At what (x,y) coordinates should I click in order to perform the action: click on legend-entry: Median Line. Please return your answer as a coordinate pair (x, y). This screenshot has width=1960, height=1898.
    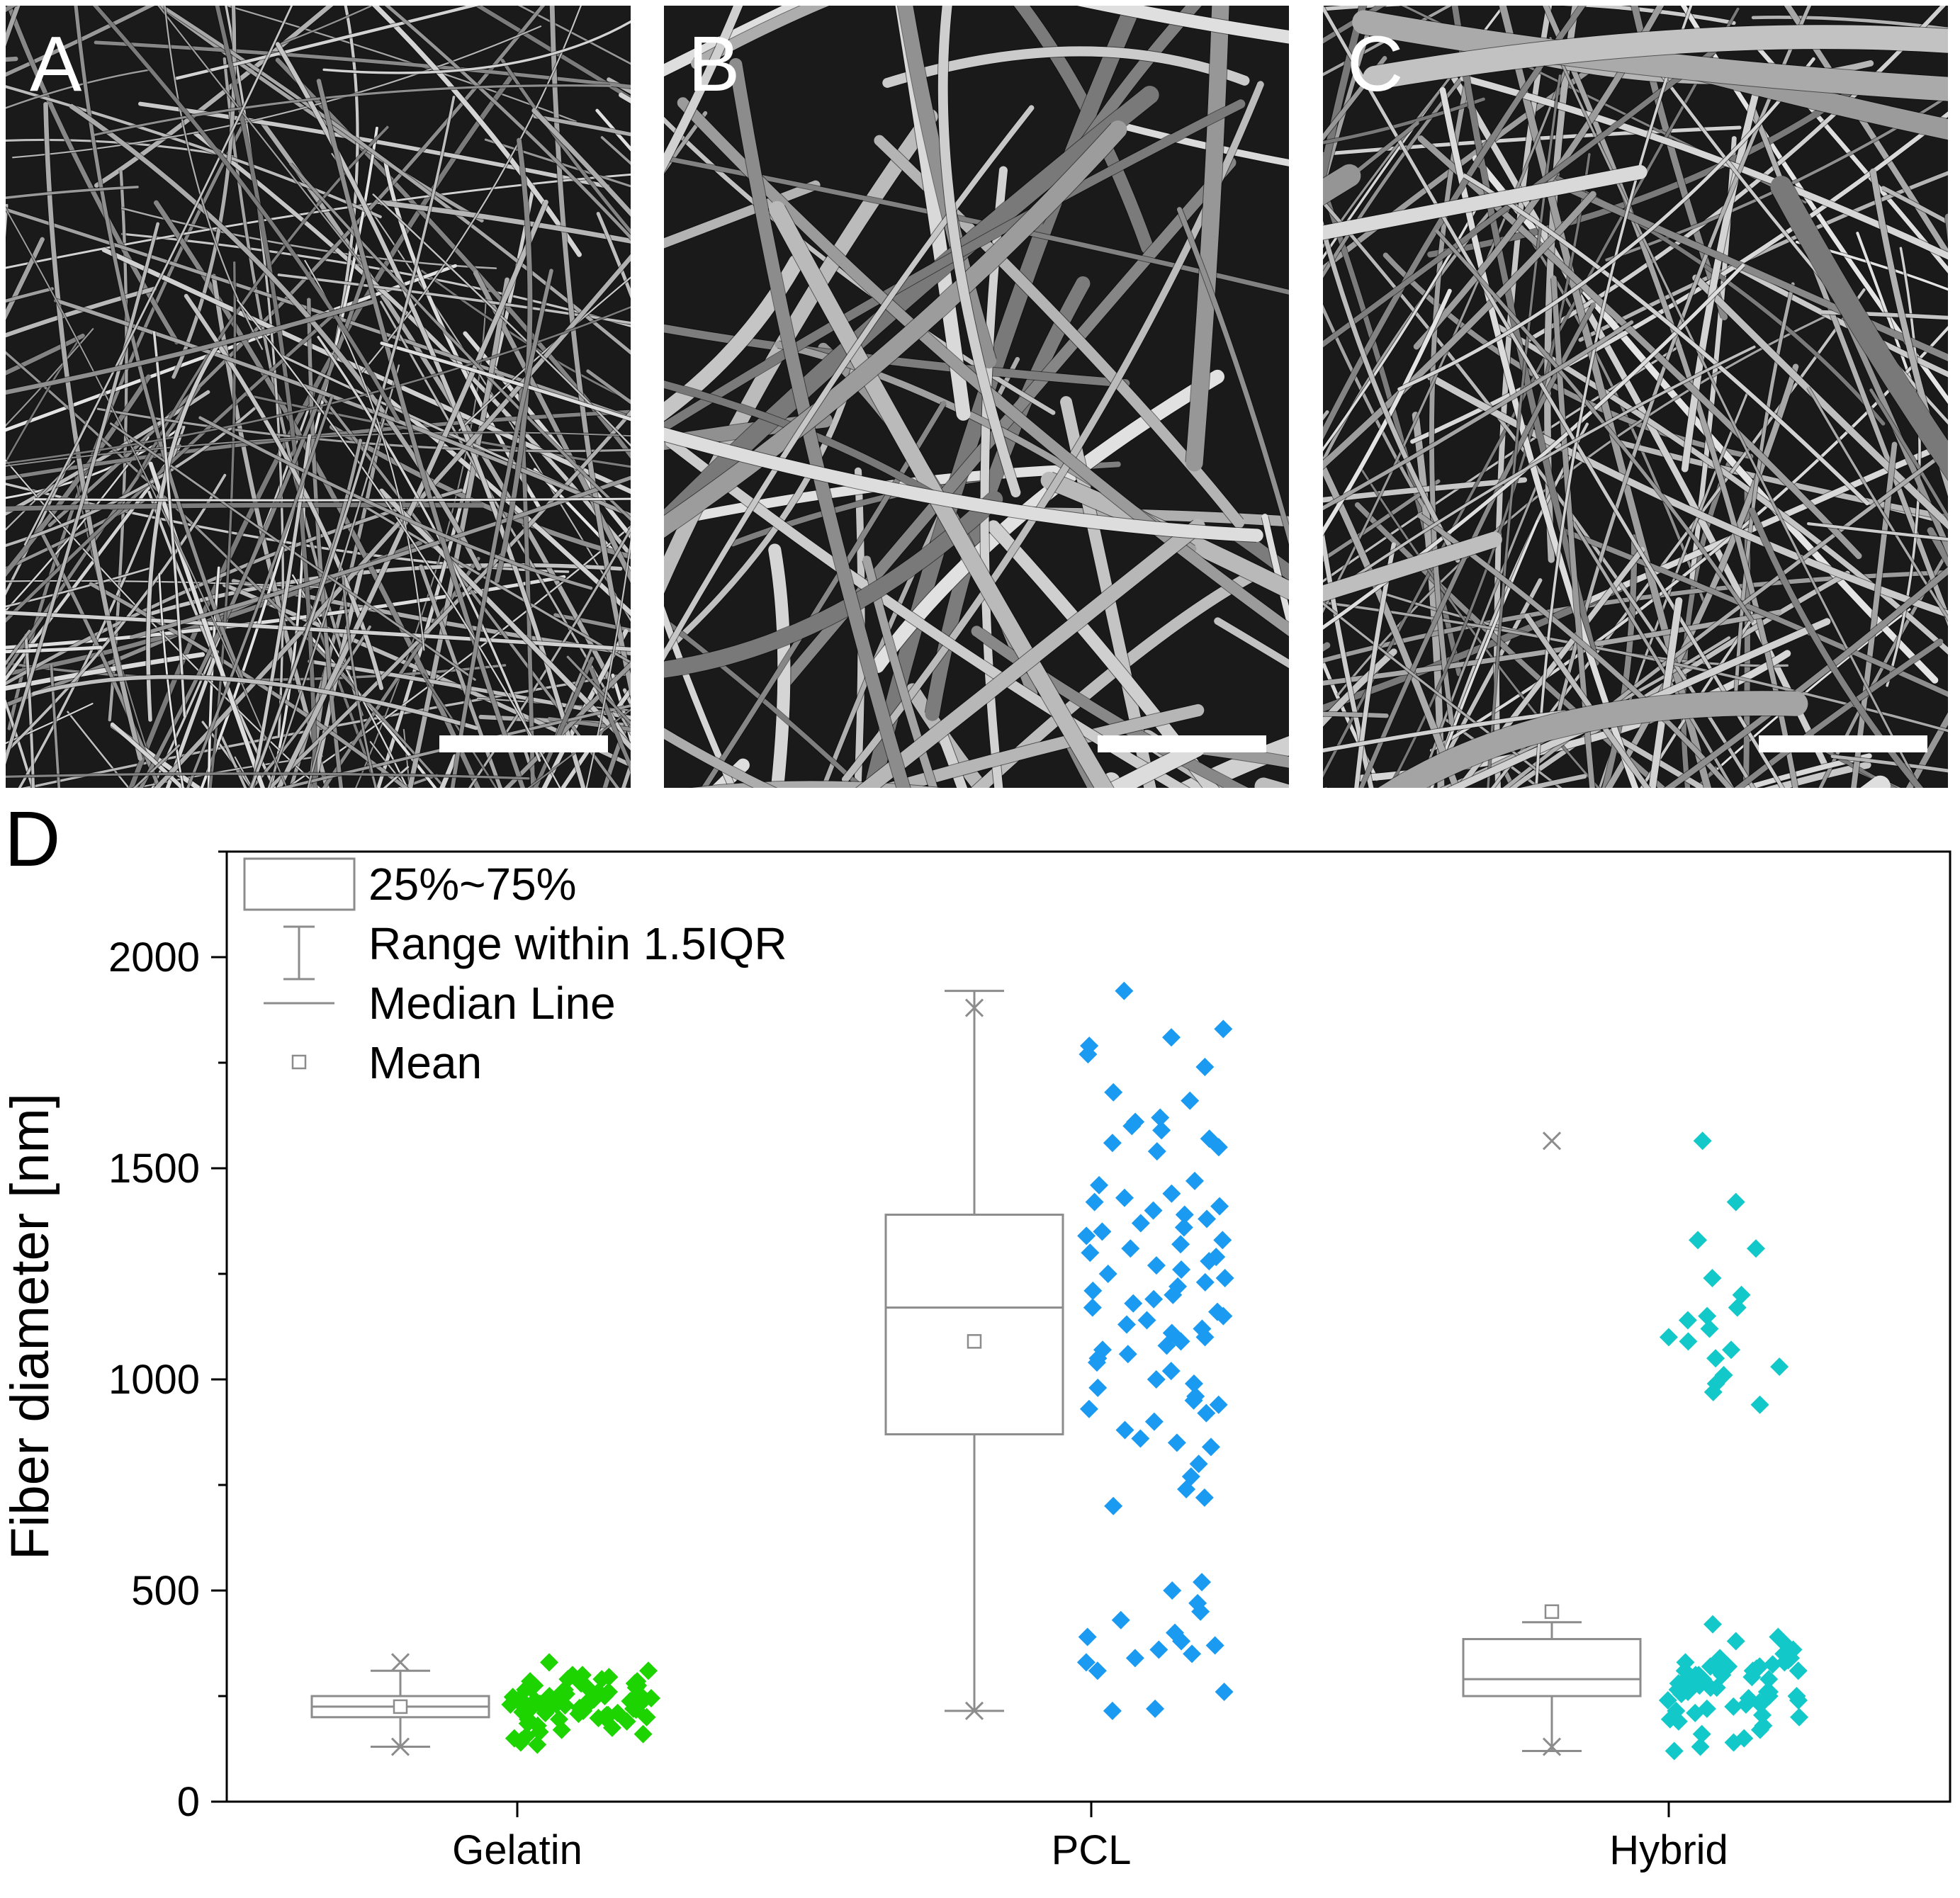
    Looking at the image, I should click on (492, 1003).